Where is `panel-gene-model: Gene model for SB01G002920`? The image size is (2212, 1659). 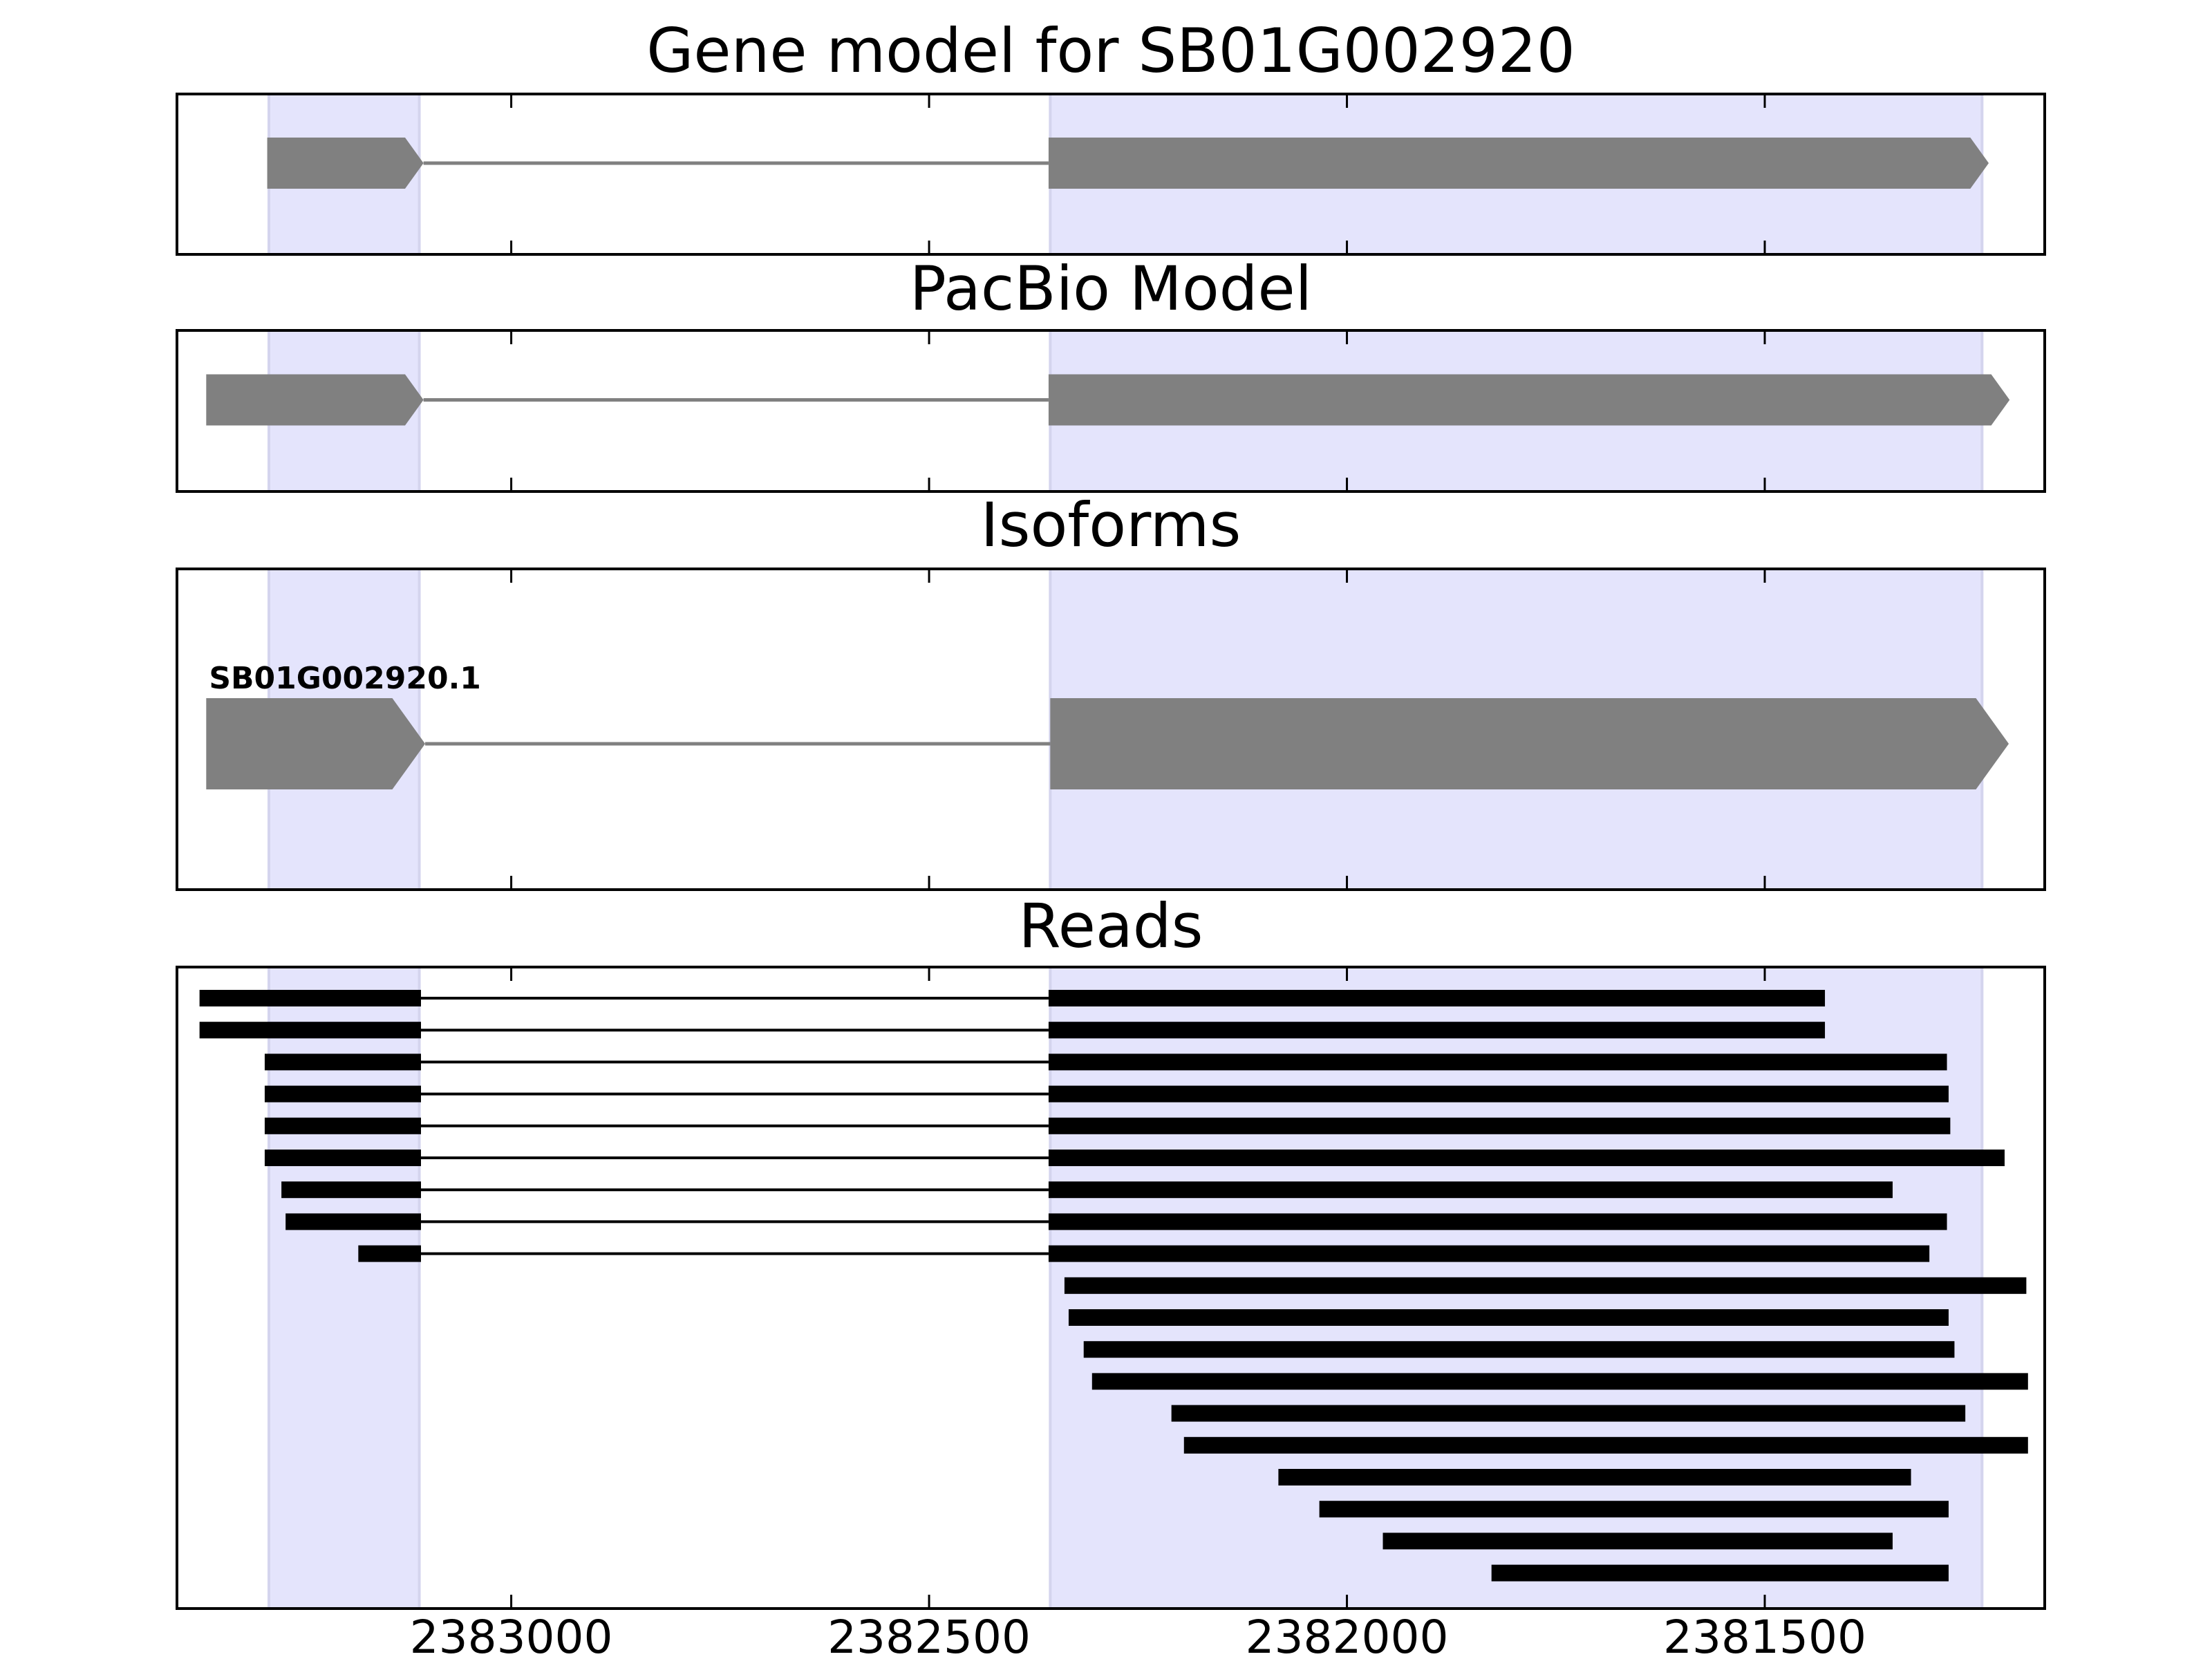 panel-gene-model: Gene model for SB01G002920 is located at coordinates (1111, 135).